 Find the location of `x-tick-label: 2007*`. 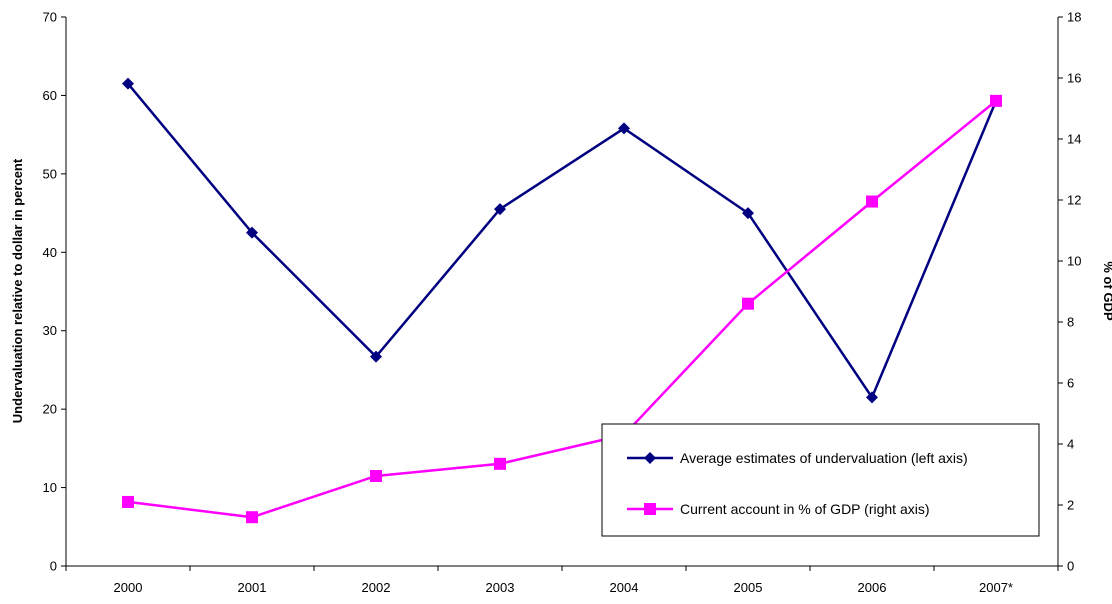

x-tick-label: 2007* is located at coordinates (996, 587).